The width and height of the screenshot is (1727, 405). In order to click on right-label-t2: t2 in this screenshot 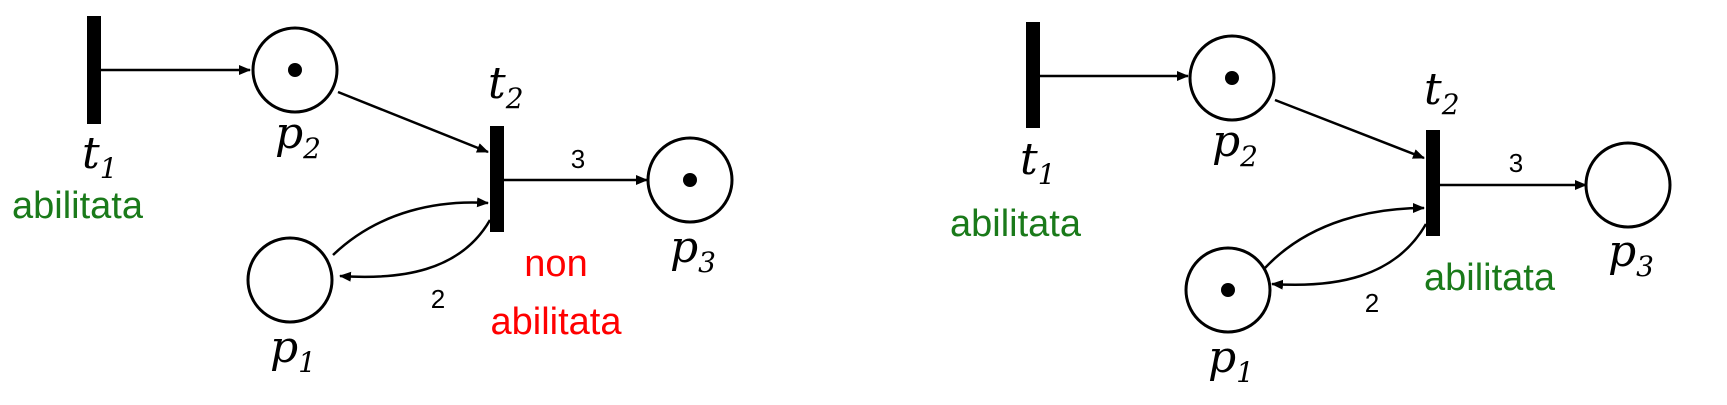, I will do `click(1442, 92)`.